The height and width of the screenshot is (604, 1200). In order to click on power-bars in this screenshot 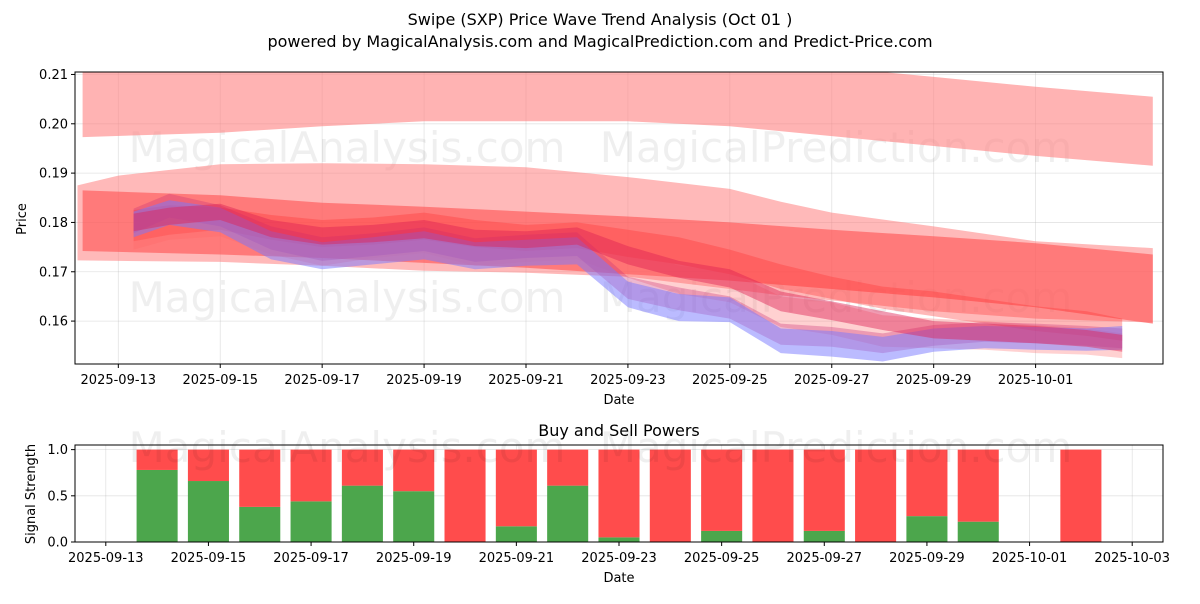, I will do `click(619, 495)`.